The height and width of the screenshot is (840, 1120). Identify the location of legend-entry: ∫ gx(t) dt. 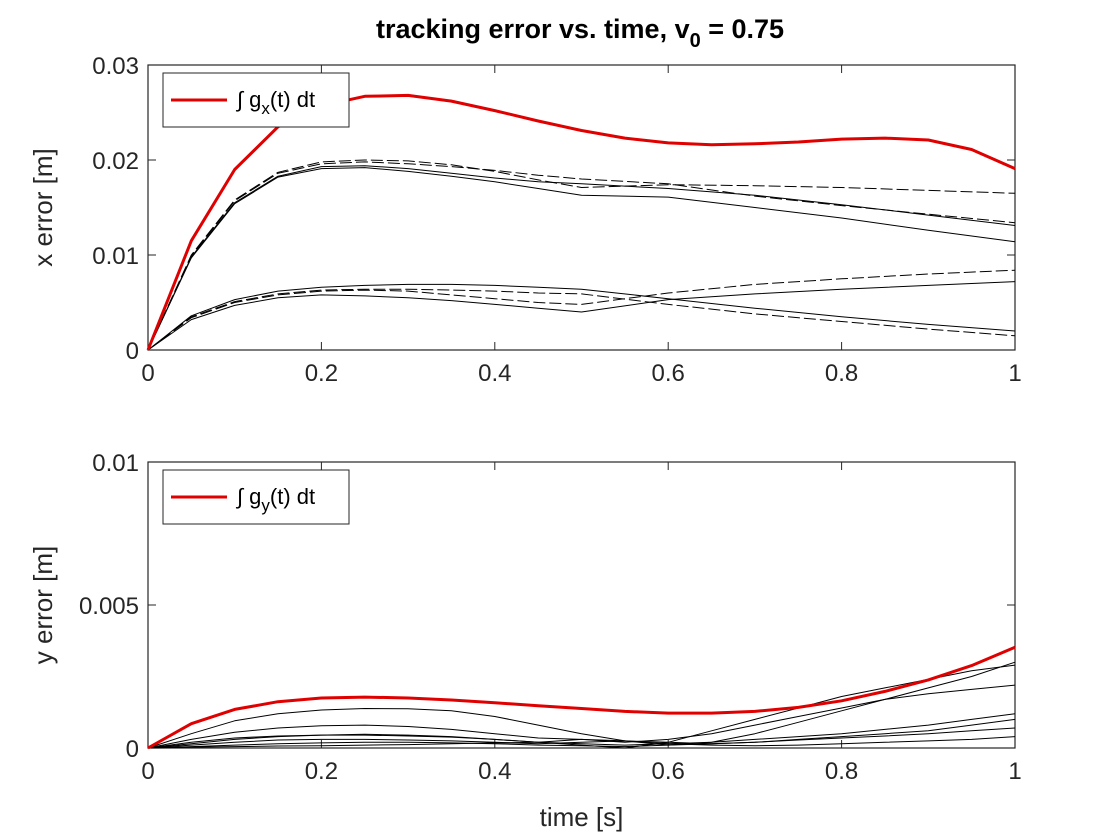
(275, 102).